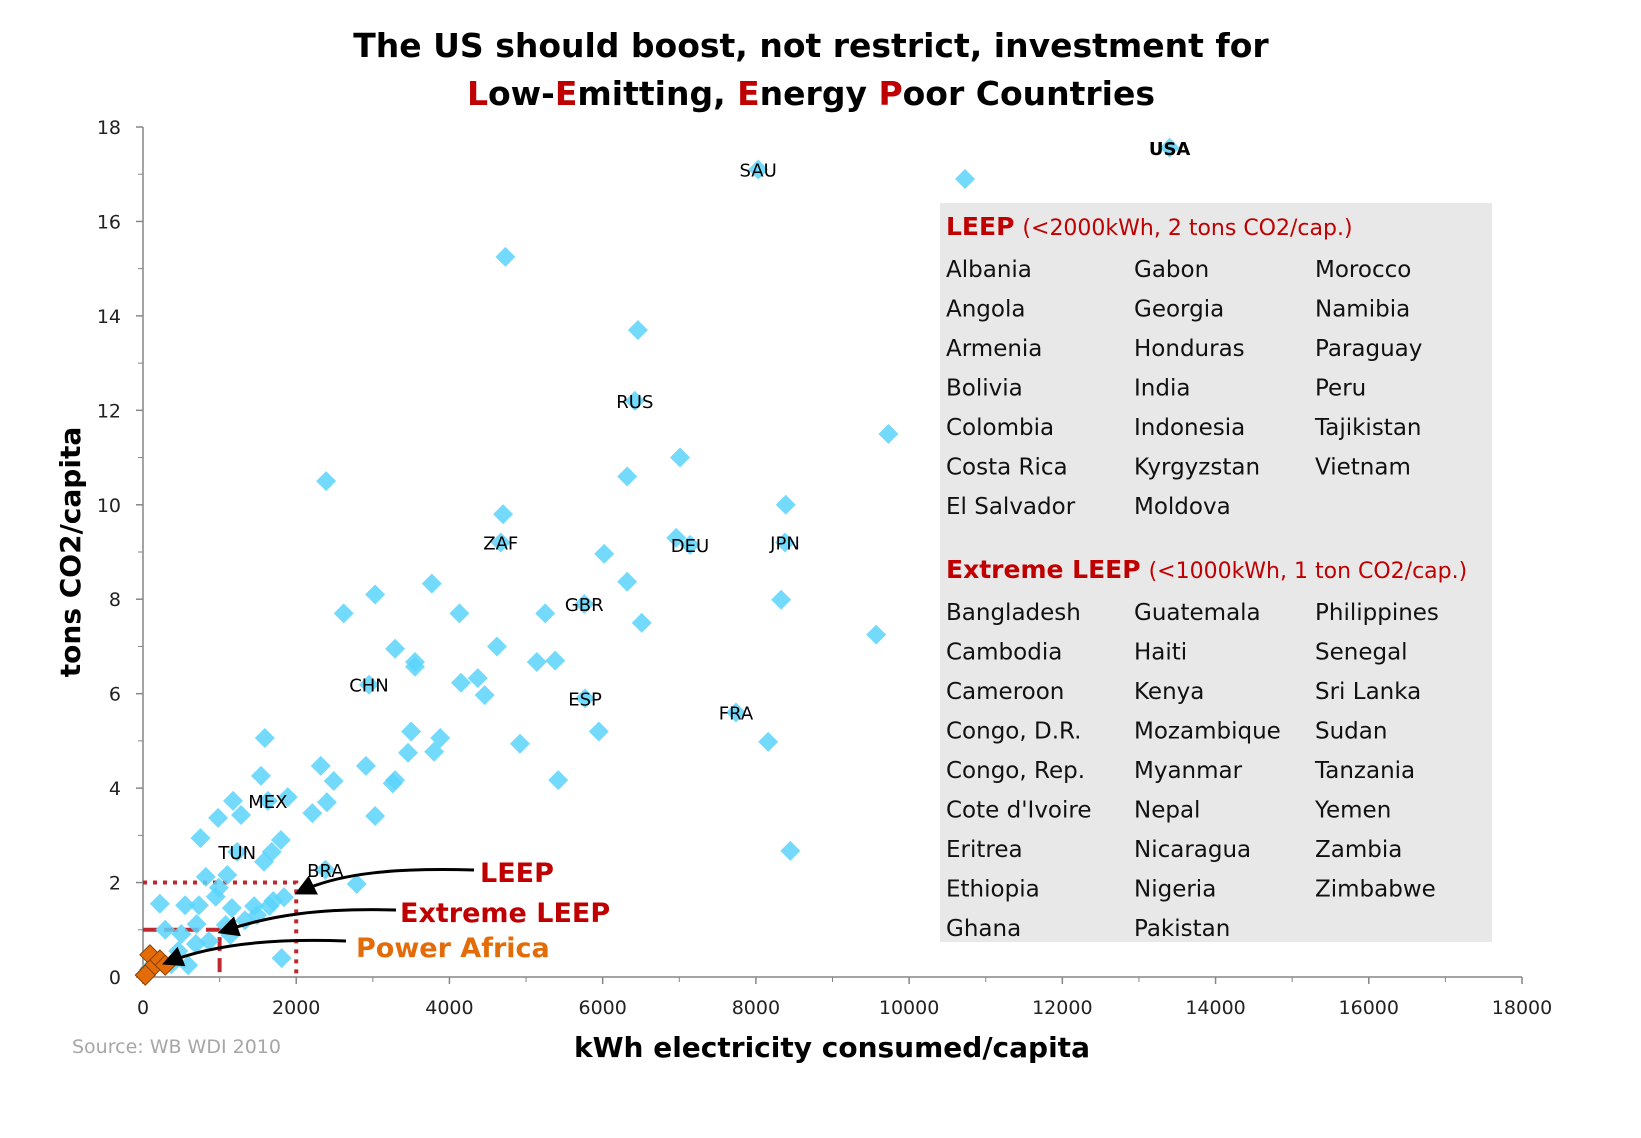 The height and width of the screenshot is (1138, 1641). Describe the element at coordinates (994, 349) in the screenshot. I see `legend-country: Armenia` at that location.